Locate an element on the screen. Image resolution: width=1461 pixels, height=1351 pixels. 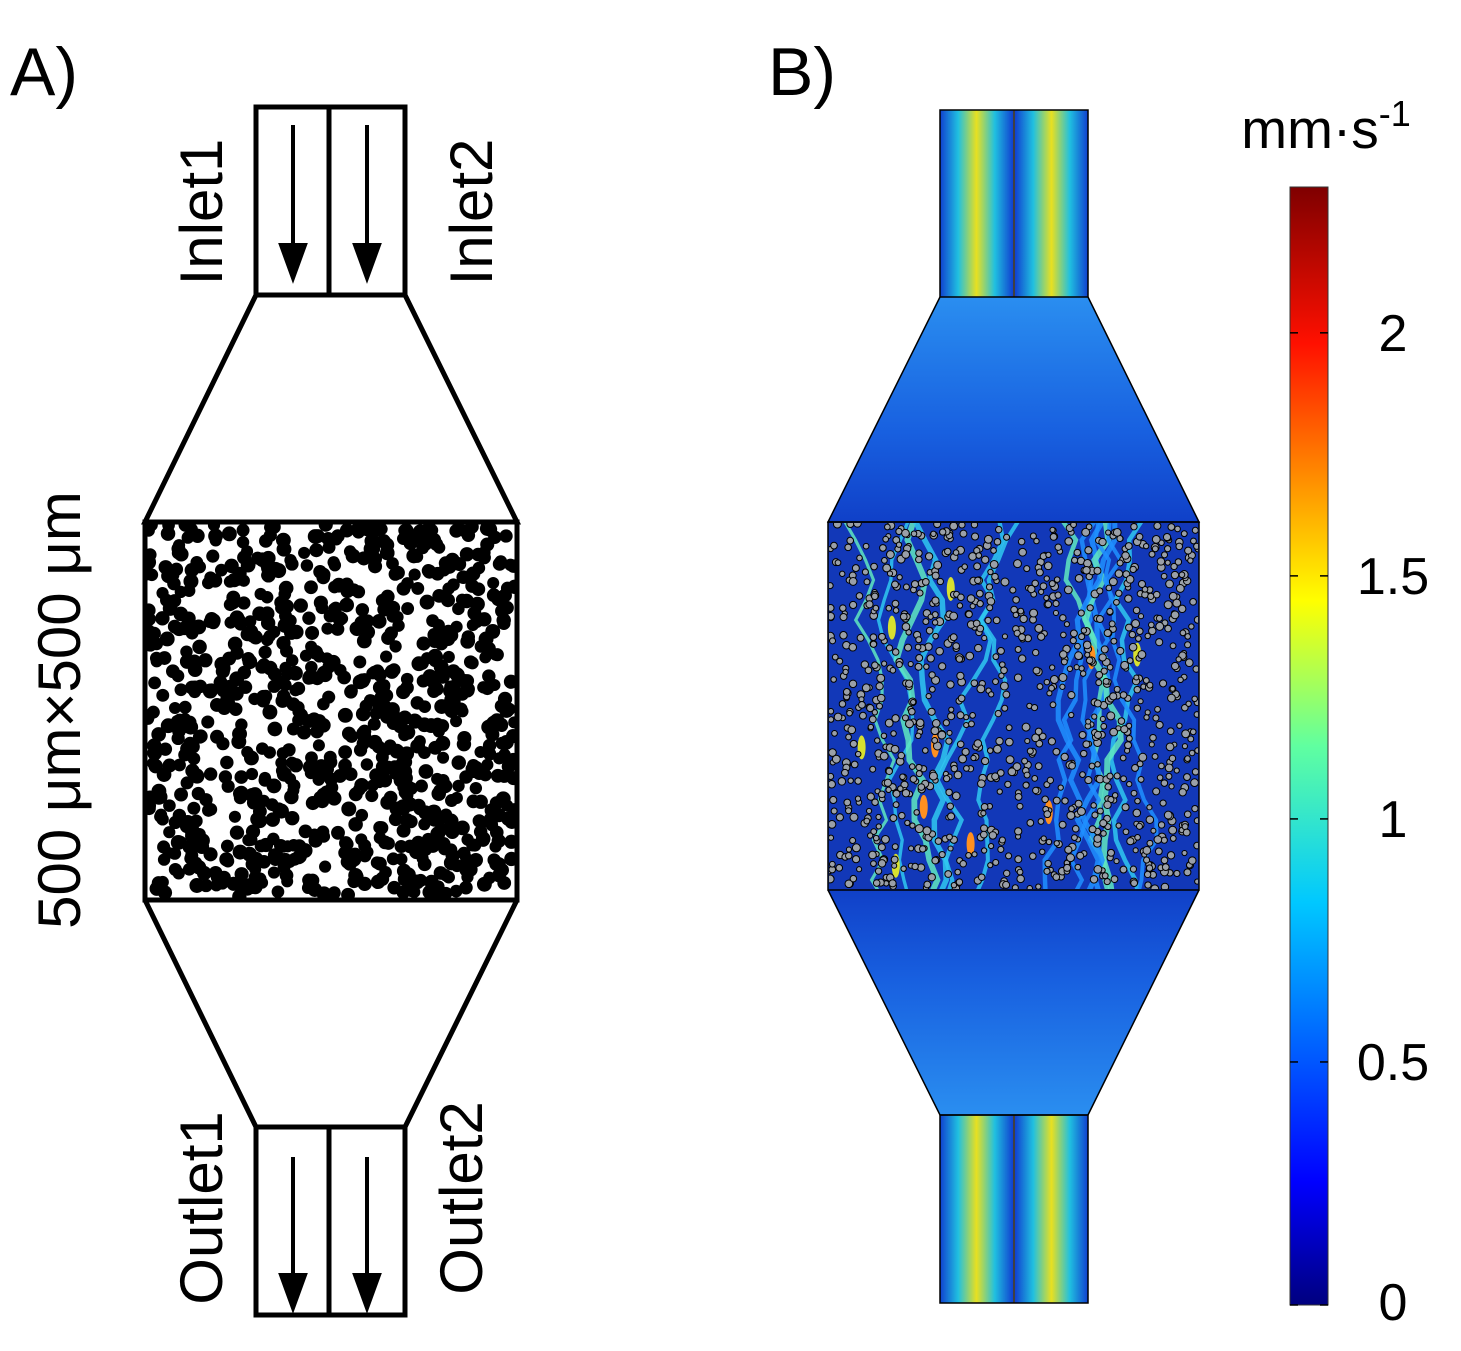
inlet-label: Inlet2 is located at coordinates (471, 212).